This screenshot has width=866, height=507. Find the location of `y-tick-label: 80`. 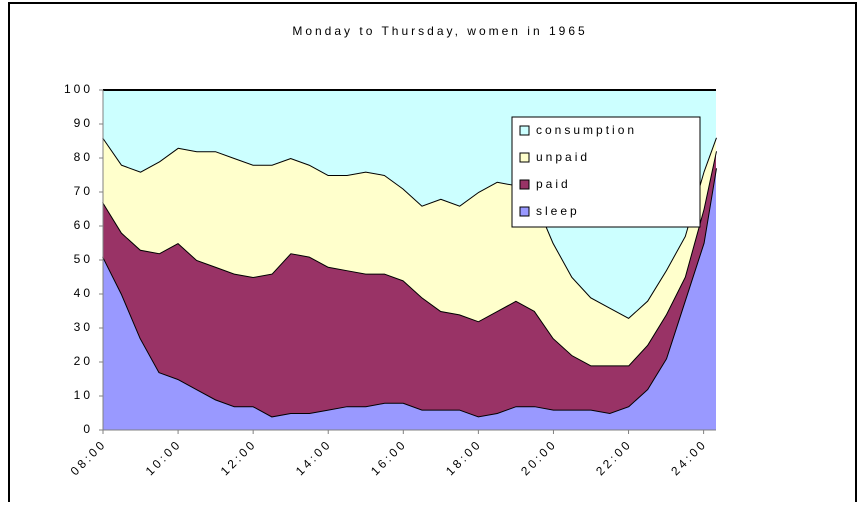

y-tick-label: 80 is located at coordinates (83, 157).